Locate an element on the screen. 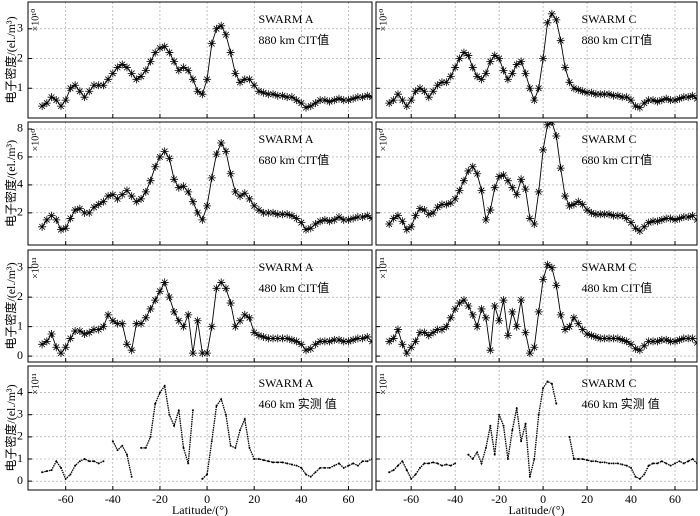 This screenshot has height=516, width=700. panel-frame is located at coordinates (536, 183).